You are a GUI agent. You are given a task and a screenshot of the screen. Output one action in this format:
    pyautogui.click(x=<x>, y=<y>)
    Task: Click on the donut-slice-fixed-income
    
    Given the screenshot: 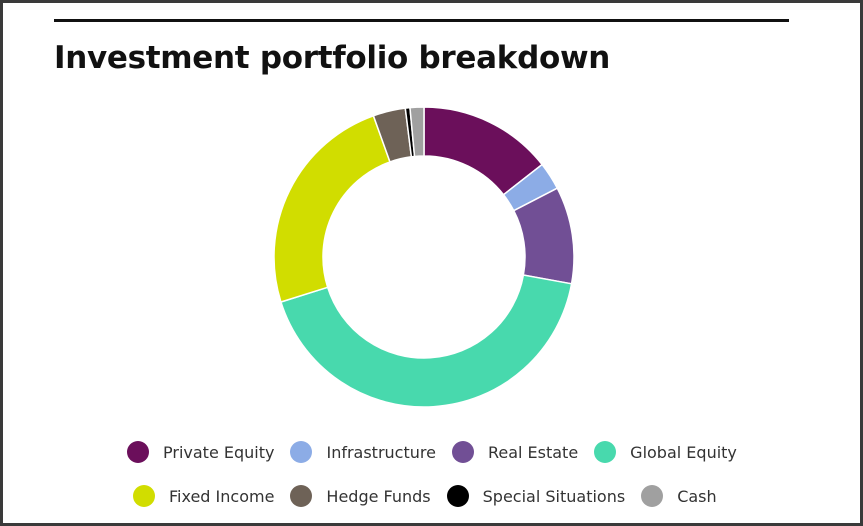 What is the action you would take?
    pyautogui.click(x=332, y=208)
    